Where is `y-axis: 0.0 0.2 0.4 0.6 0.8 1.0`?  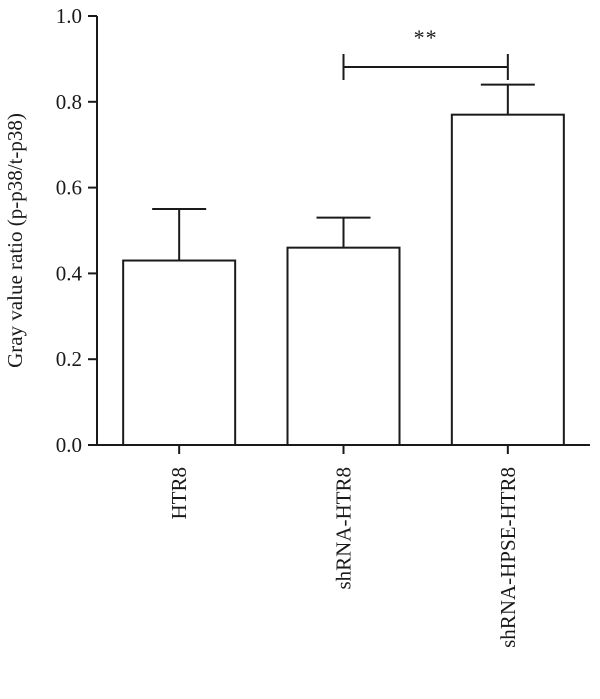
y-axis: 0.0 0.2 0.4 0.6 0.8 1.0 is located at coordinates (77, 230).